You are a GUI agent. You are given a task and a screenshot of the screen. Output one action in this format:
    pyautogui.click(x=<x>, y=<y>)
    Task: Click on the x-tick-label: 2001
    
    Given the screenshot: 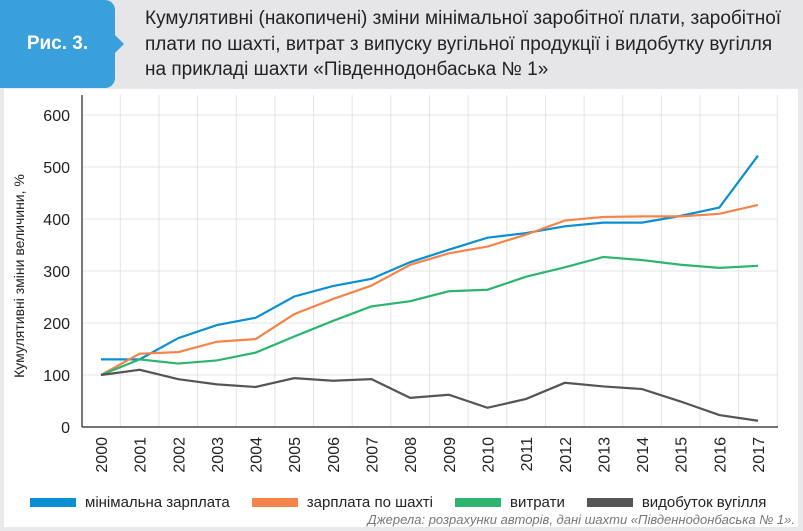 What is the action you would take?
    pyautogui.click(x=141, y=455)
    